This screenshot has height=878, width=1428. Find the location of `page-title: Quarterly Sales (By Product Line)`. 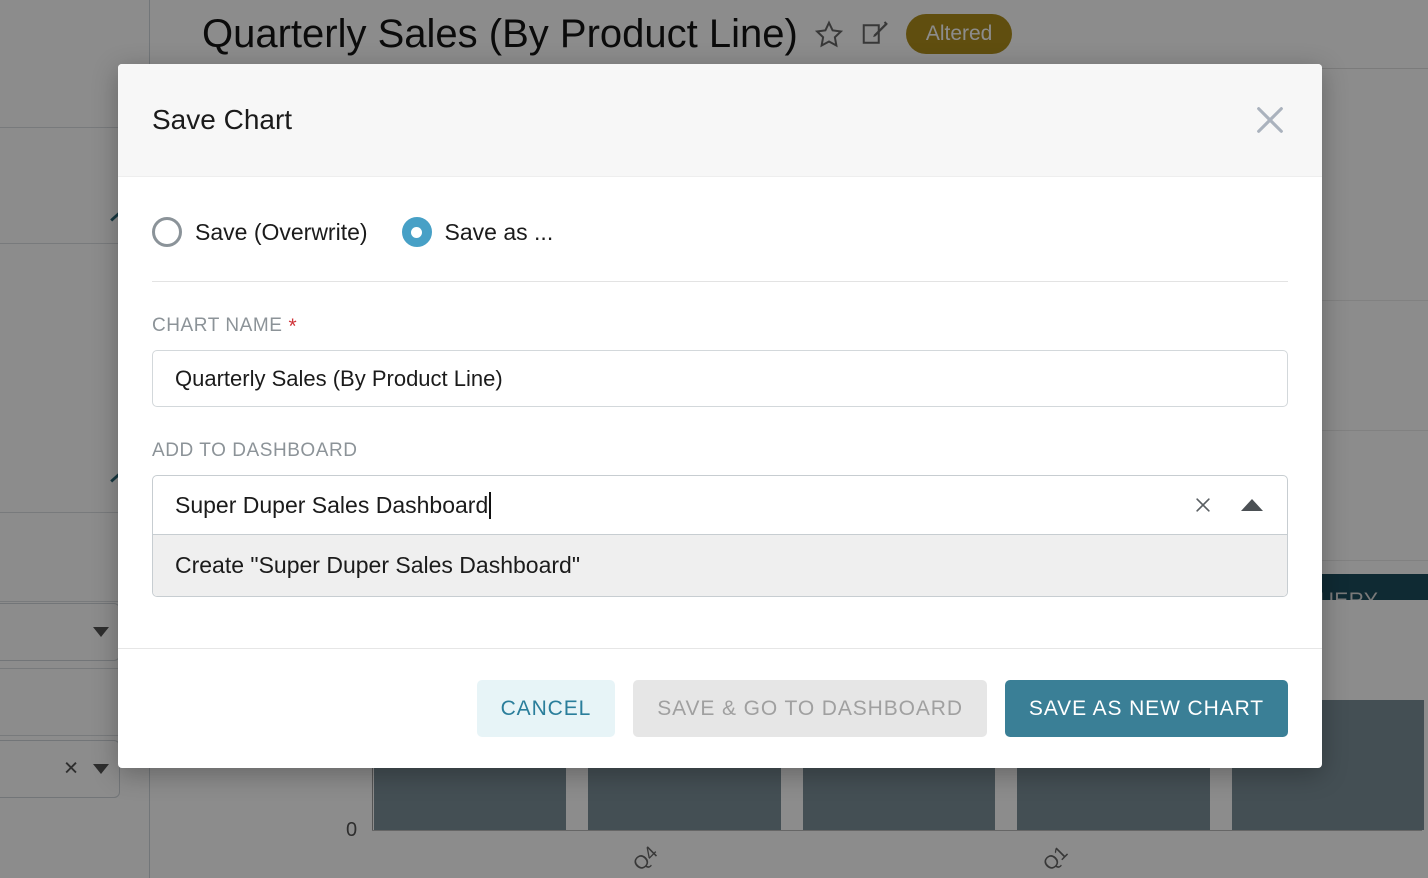

page-title: Quarterly Sales (By Product Line) is located at coordinates (500, 34).